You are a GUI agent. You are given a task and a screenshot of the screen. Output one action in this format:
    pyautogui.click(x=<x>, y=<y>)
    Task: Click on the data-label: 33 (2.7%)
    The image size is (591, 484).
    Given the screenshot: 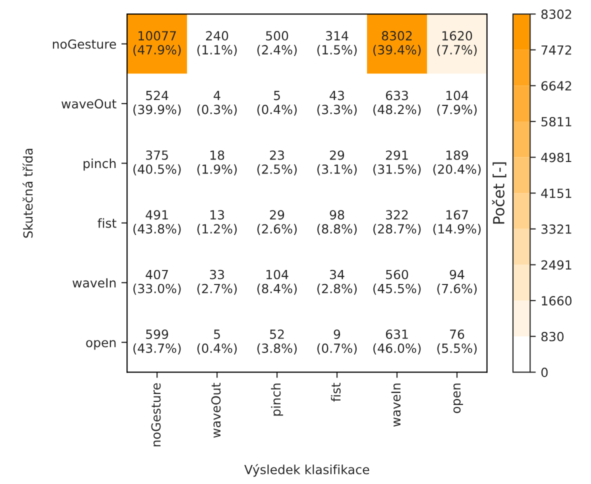 What is the action you would take?
    pyautogui.click(x=217, y=282)
    